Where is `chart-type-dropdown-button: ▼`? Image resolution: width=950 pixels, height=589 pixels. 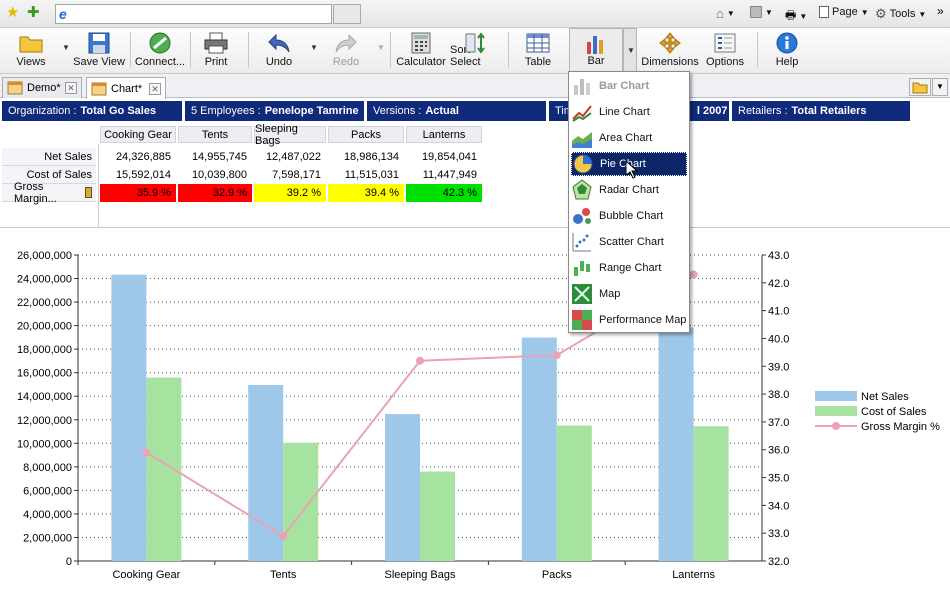 chart-type-dropdown-button: ▼ is located at coordinates (630, 51).